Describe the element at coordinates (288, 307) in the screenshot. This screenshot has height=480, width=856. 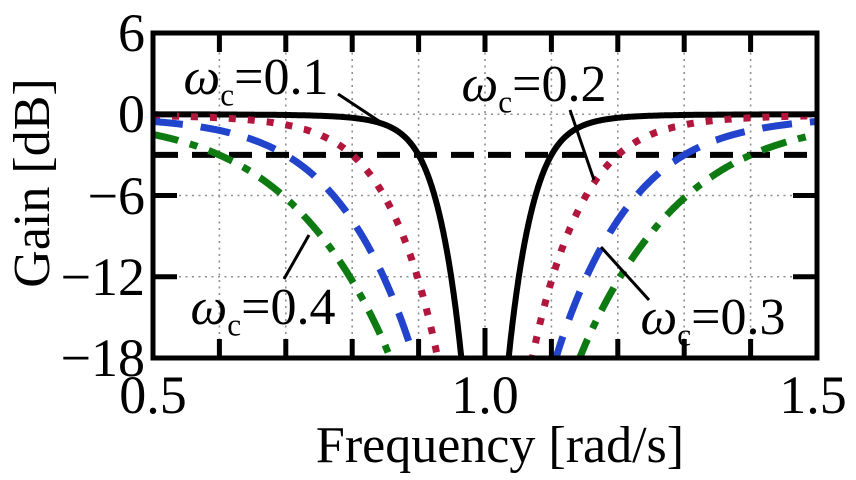
I see `annotation-value: =0.4` at that location.